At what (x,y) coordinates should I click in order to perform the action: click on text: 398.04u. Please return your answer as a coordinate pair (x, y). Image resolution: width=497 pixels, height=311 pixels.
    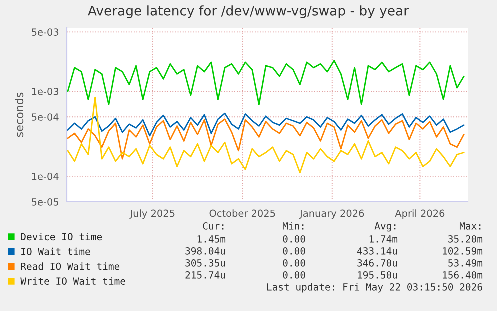
    Looking at the image, I should click on (206, 251).